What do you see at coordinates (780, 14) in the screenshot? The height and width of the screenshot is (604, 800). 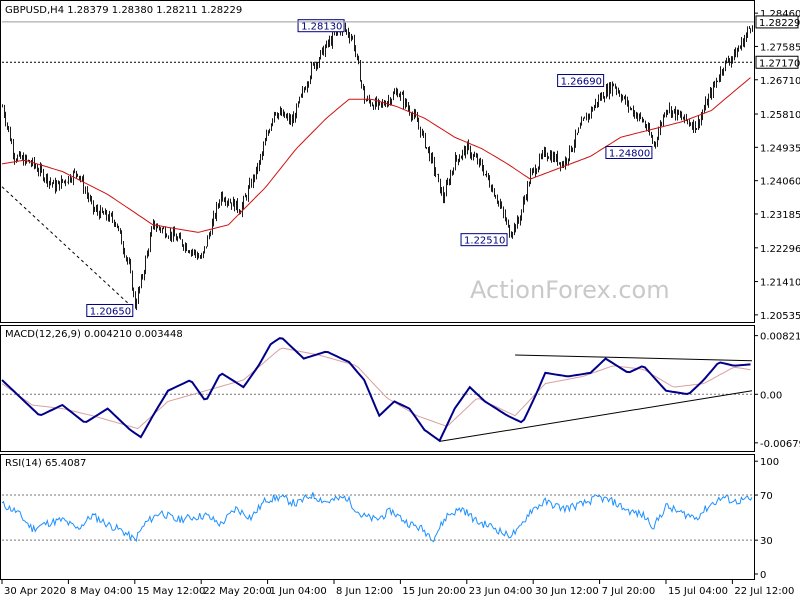 I see `price-axis-label: 1.28460` at bounding box center [780, 14].